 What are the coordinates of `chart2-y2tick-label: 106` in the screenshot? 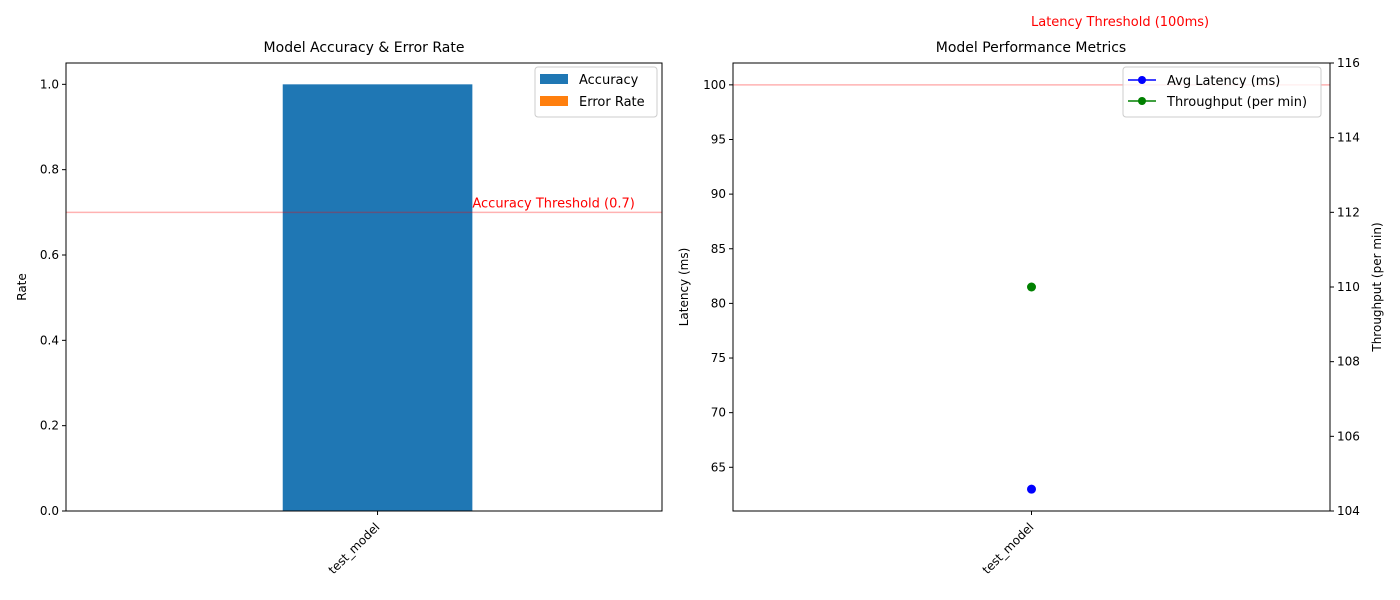 It's located at (1348, 436).